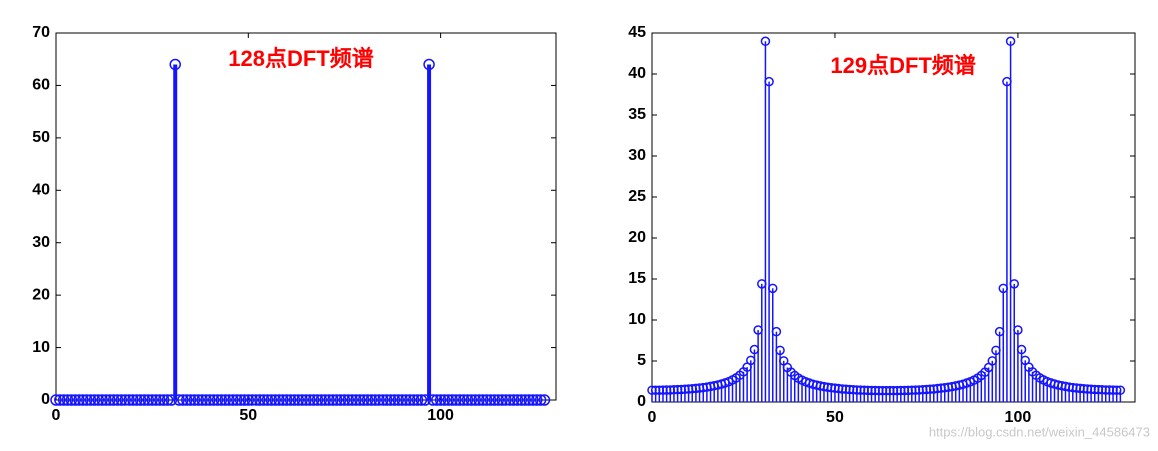 Image resolution: width=1158 pixels, height=451 pixels. I want to click on y-tick-label: 10, so click(41, 347).